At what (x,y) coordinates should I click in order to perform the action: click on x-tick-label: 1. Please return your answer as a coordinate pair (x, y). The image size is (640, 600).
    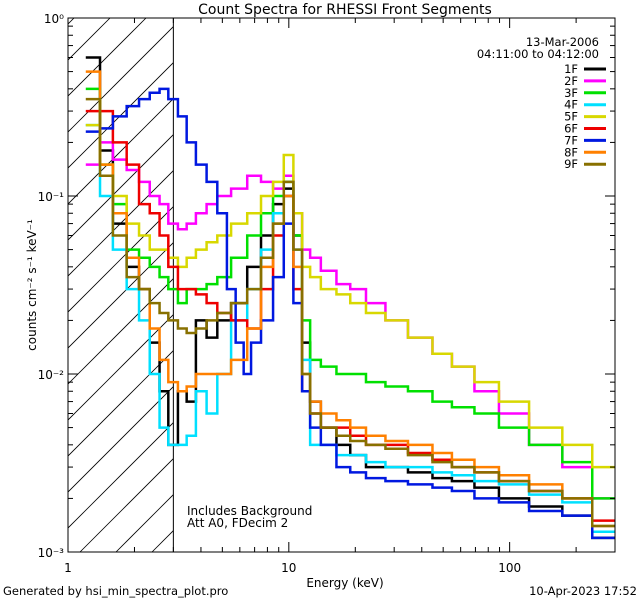
    Looking at the image, I should click on (68, 568).